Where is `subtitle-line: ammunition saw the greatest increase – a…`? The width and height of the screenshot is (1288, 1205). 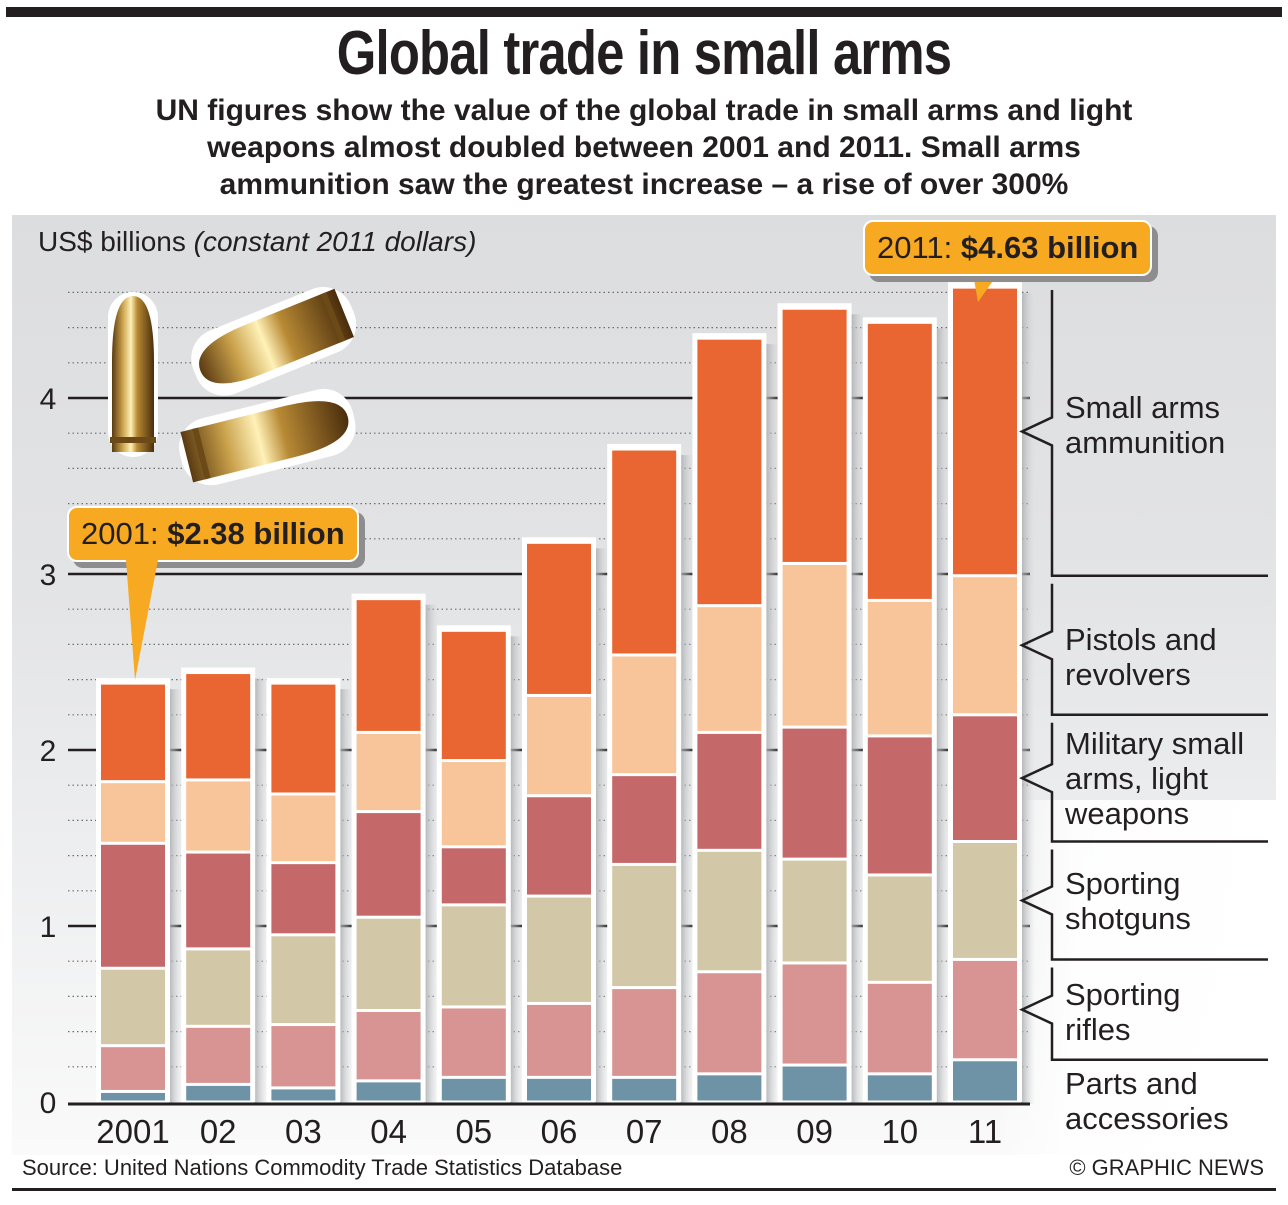 subtitle-line: ammunition saw the greatest increase – a… is located at coordinates (644, 184).